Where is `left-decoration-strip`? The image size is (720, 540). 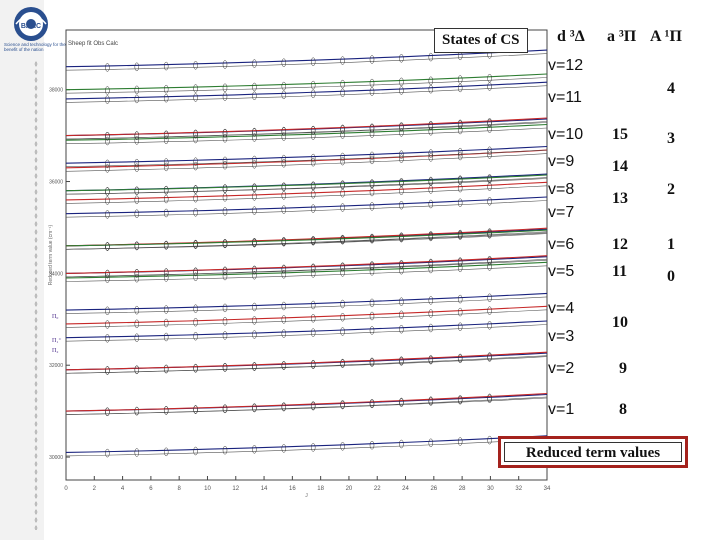 left-decoration-strip is located at coordinates (22, 270).